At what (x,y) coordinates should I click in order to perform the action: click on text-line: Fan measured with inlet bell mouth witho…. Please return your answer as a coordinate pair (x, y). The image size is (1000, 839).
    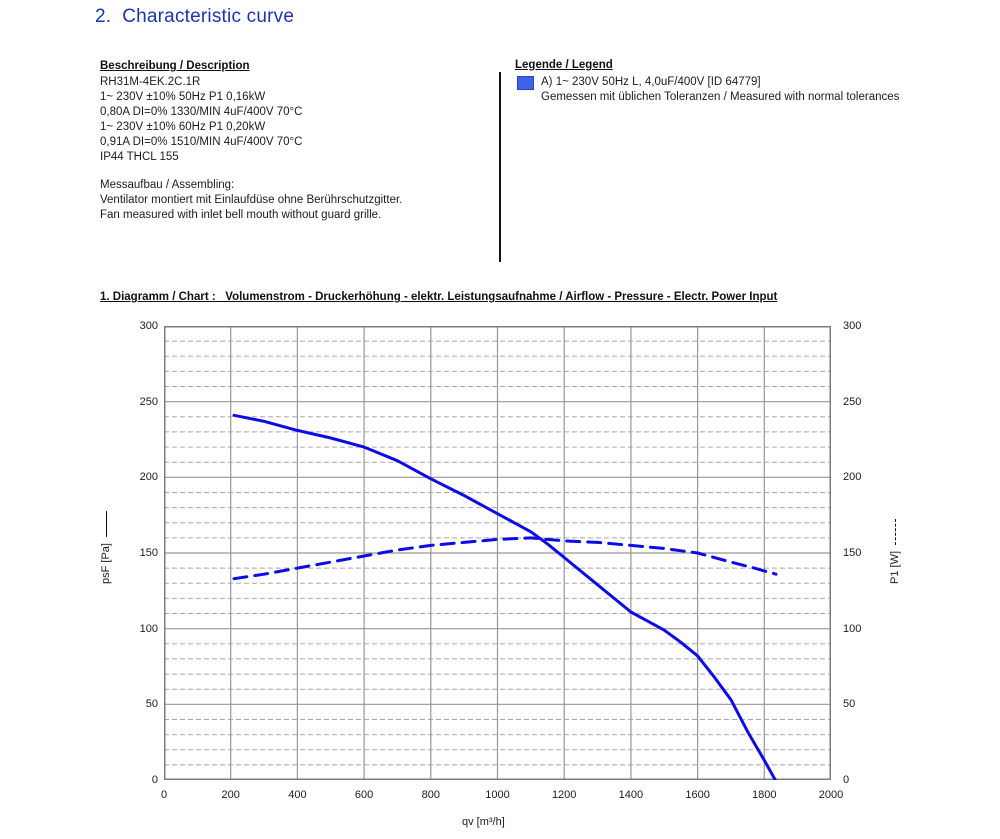
    Looking at the image, I should click on (241, 215).